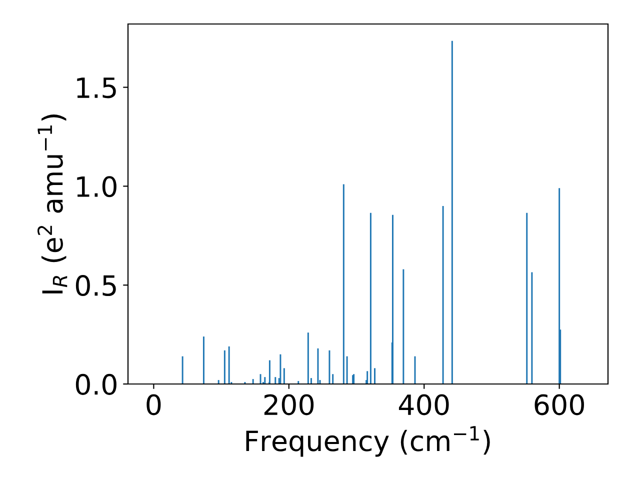 This screenshot has height=480, width=640. Describe the element at coordinates (559, 405) in the screenshot. I see `x-tick-label: 600` at that location.